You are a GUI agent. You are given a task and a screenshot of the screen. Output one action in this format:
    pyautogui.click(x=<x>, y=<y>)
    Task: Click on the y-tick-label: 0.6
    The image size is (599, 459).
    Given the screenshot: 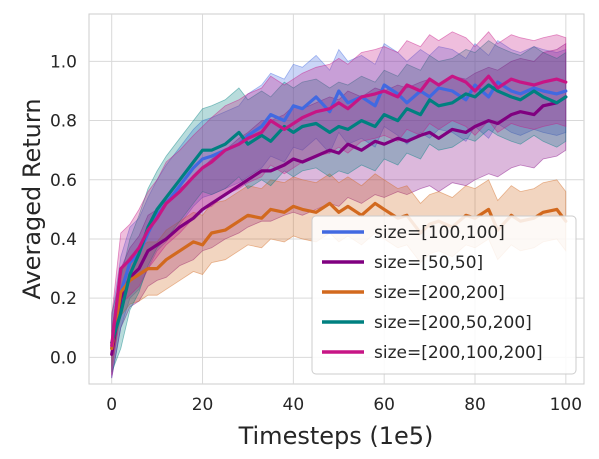 What is the action you would take?
    pyautogui.click(x=63, y=181)
    